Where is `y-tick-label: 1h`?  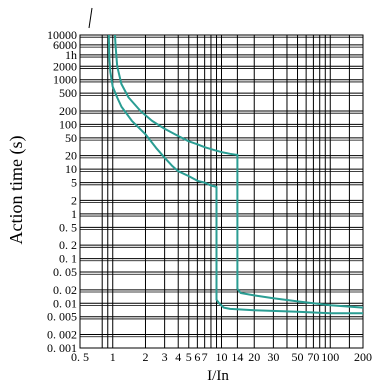 y-tick-label: 1h is located at coordinates (71, 55).